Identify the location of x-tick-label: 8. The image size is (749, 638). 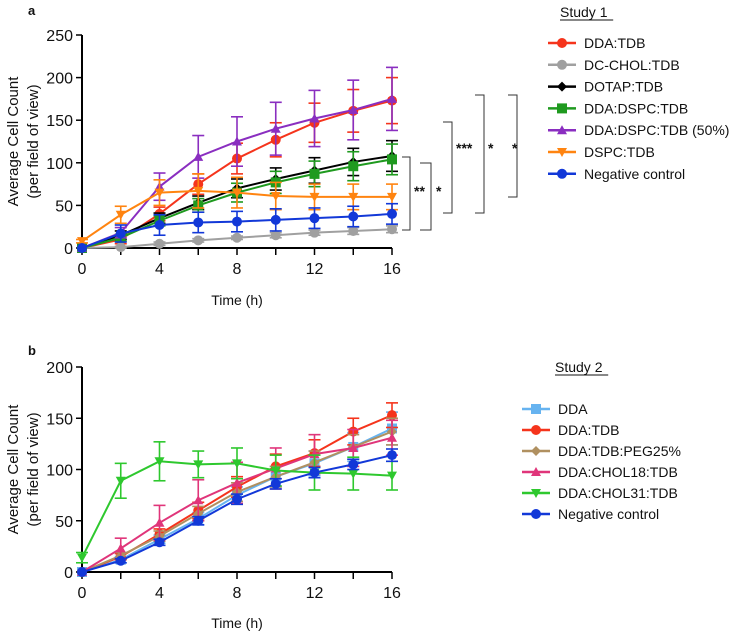
(237, 593).